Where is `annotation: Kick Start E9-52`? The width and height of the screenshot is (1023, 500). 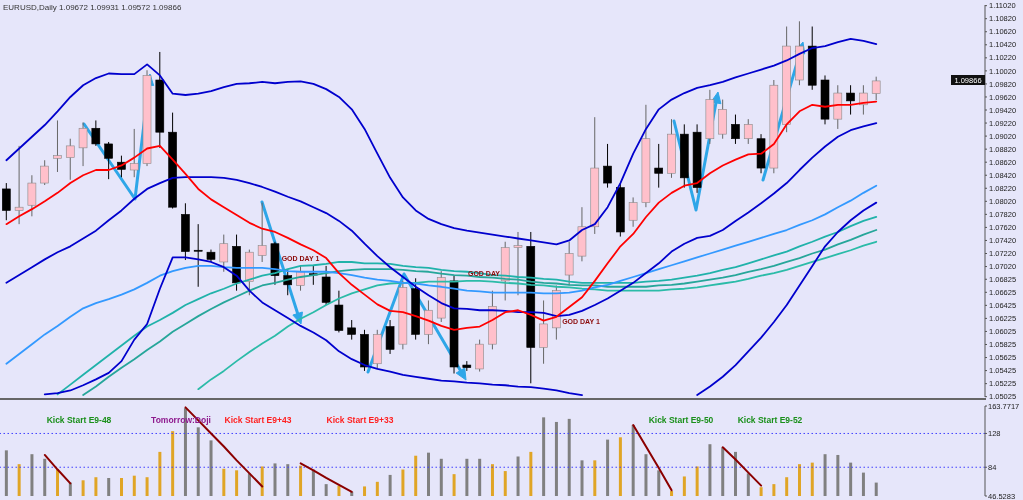 annotation: Kick Start E9-52 is located at coordinates (770, 420).